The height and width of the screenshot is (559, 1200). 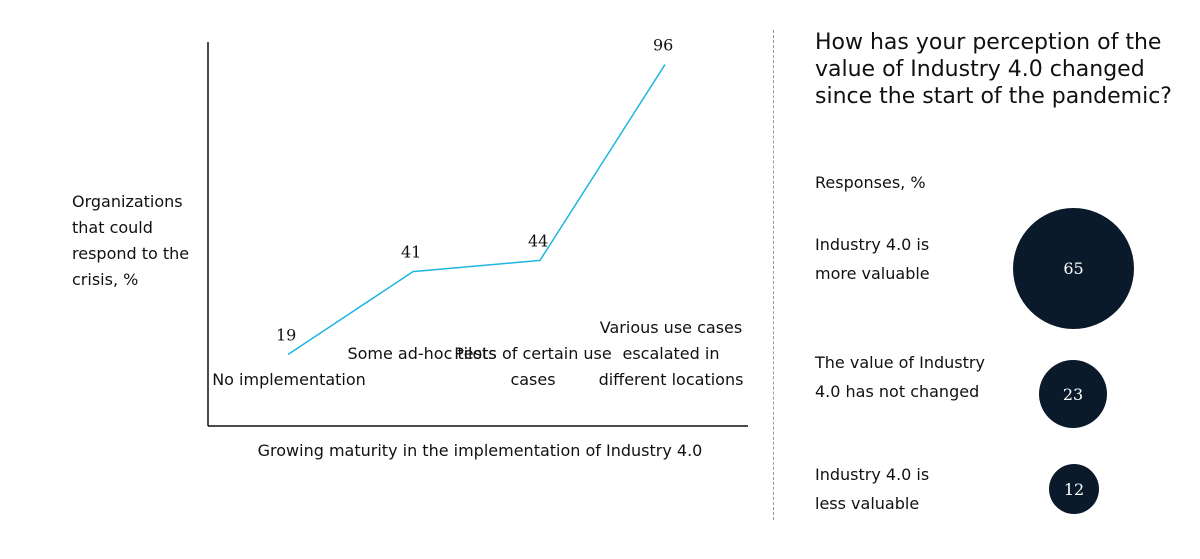 I want to click on response-bubble-1: 65, so click(x=1073, y=268).